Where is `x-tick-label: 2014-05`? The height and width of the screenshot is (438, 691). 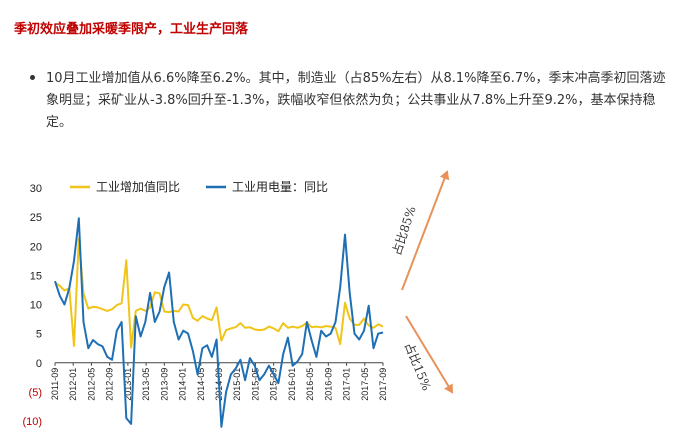
x-tick-label: 2014-05 is located at coordinates (201, 384).